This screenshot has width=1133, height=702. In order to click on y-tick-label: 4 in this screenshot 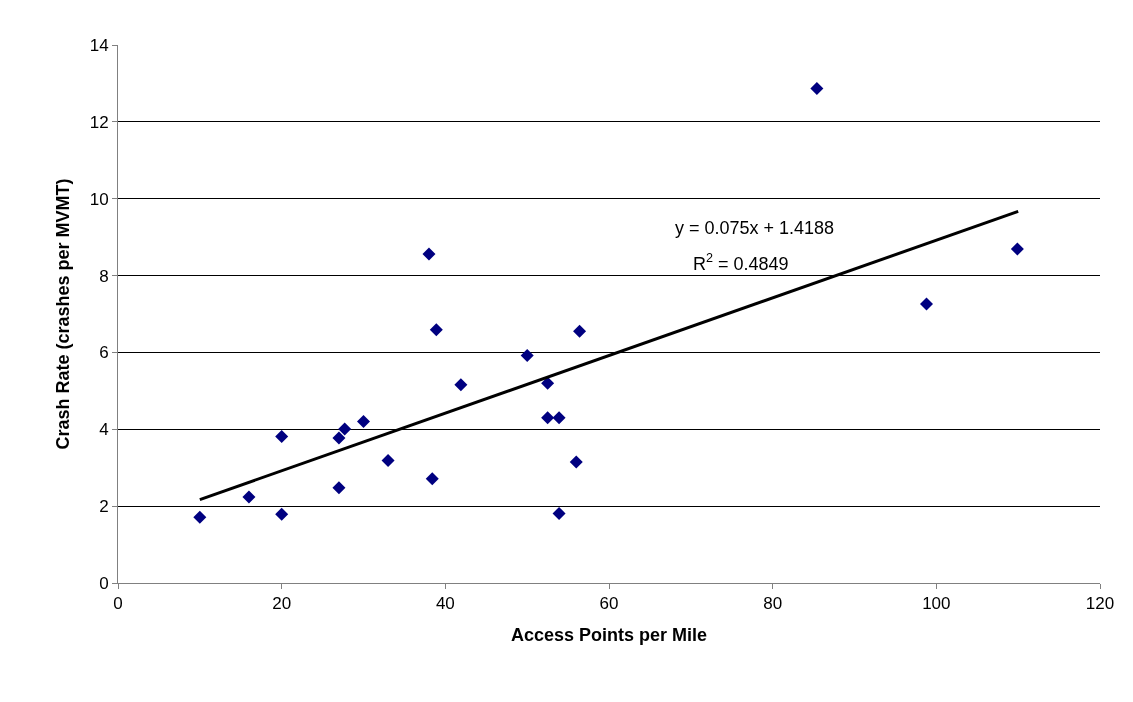, I will do `click(104, 430)`.